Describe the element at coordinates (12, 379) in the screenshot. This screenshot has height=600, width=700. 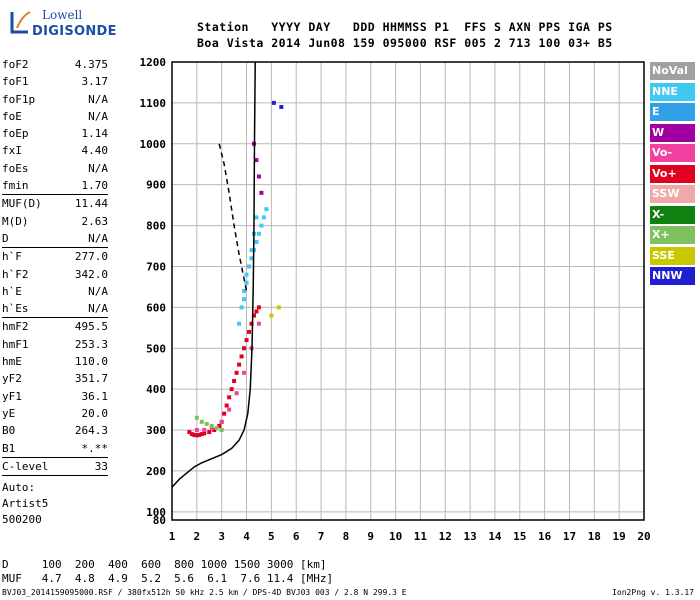
I see `param-label: yF2` at that location.